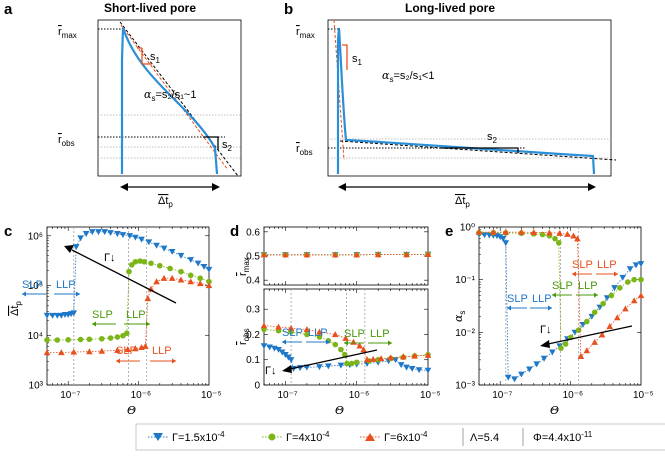 This screenshot has height=460, width=665. I want to click on panel-c: c Δtp Θ 10⁻⁷ 10⁻⁶ 10⁻⁵ 10³ 10⁴ 10⁵ 10⁶, so click(113, 320).